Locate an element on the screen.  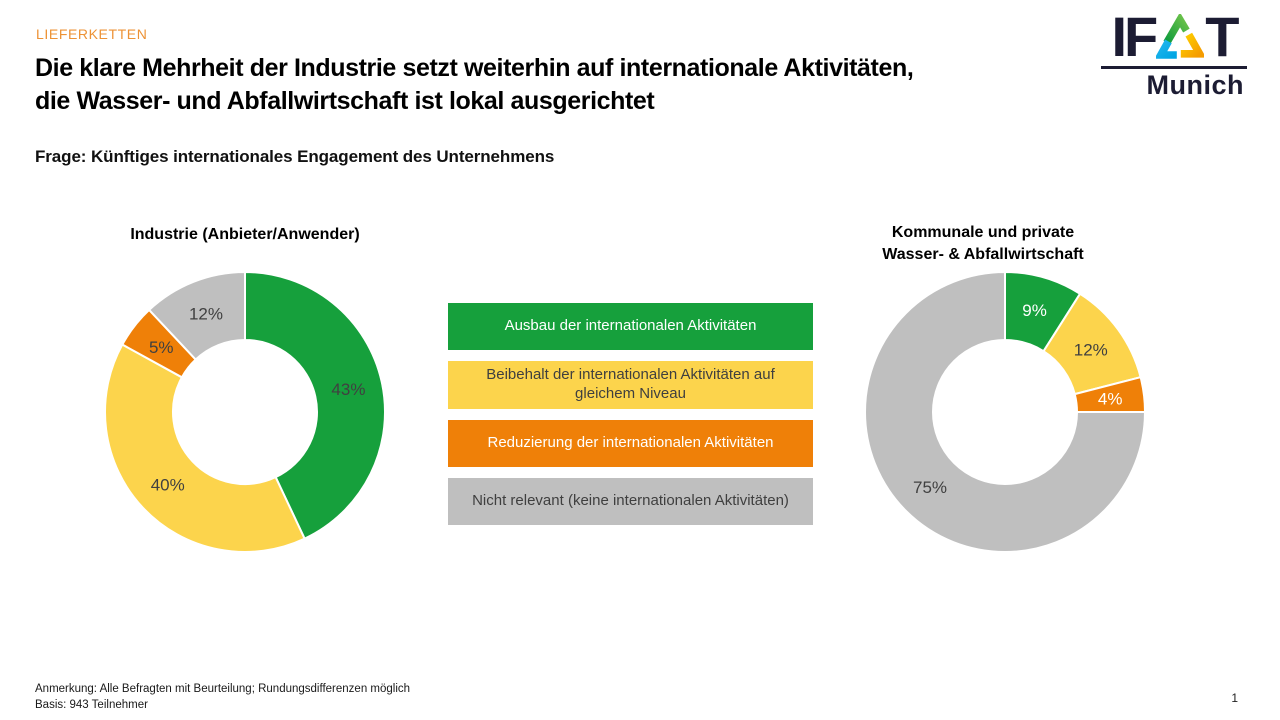
donut-chart-wasserwirtschaft: 9% 12% 4% 75% is located at coordinates (1005, 412).